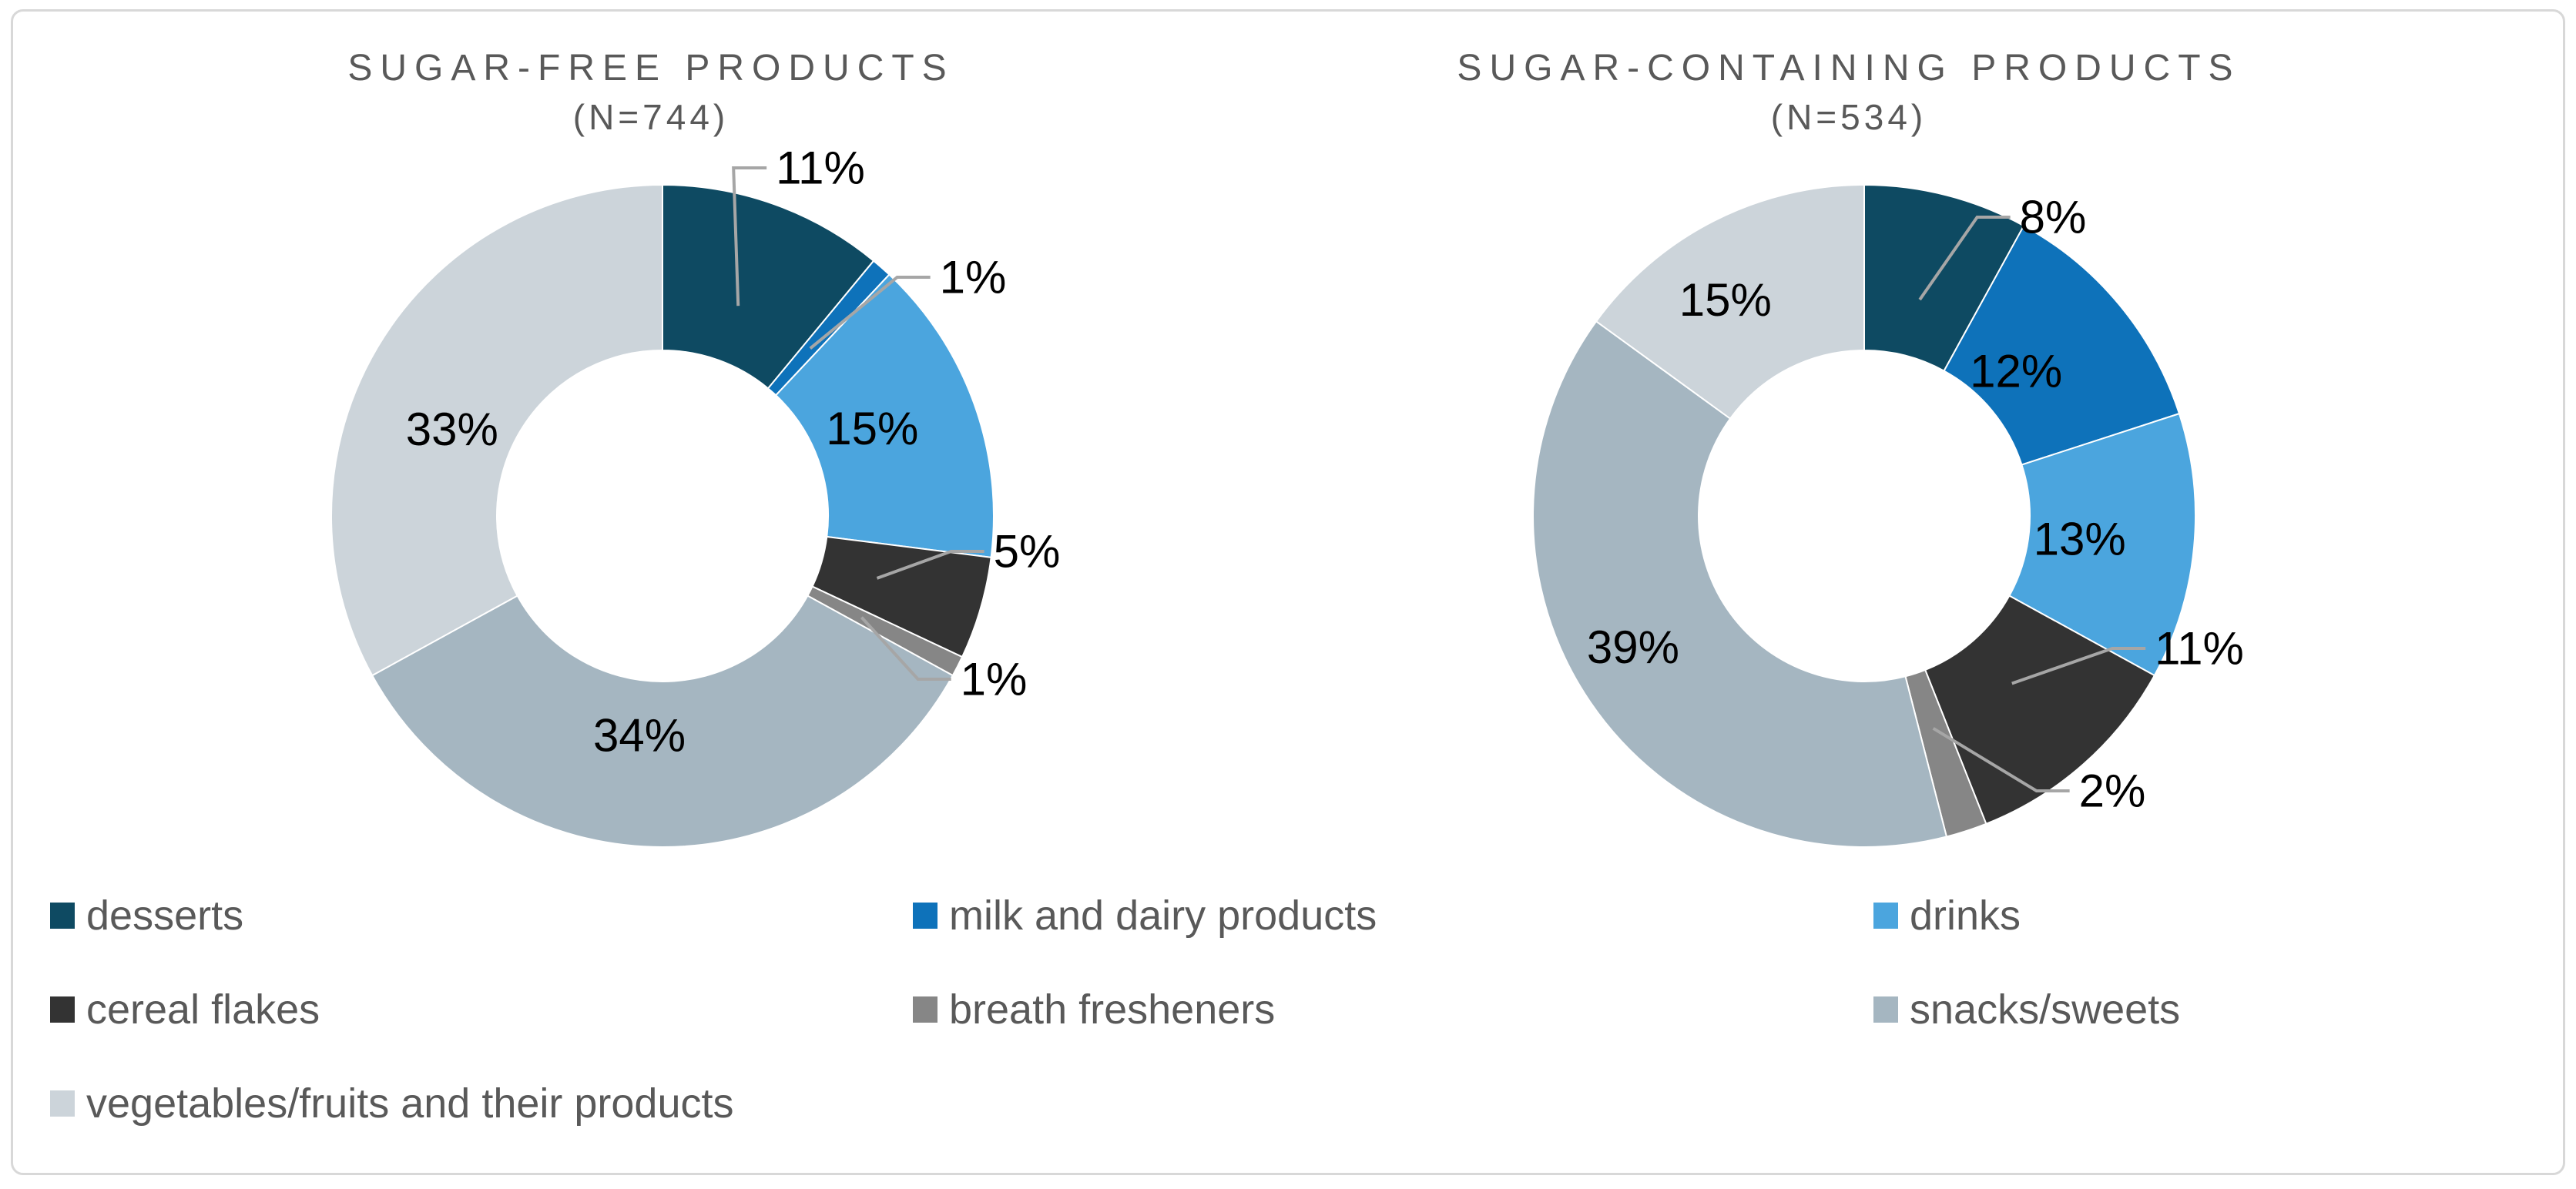  I want to click on data-label-milk-and-dairy-products: 12%, so click(2016, 371).